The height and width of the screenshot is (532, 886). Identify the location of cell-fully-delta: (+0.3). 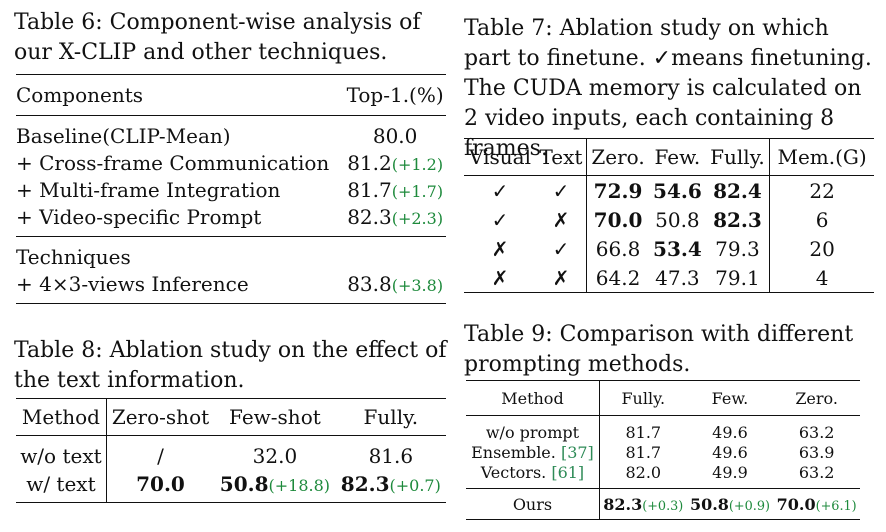
(663, 506).